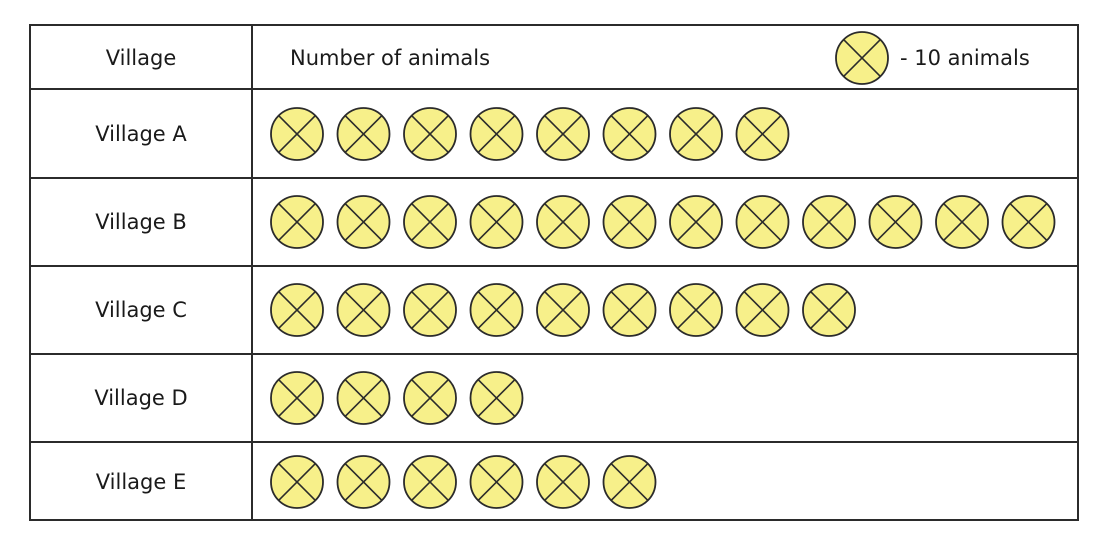 The image size is (1104, 543). What do you see at coordinates (463, 482) in the screenshot?
I see `symbol-row-village-e` at bounding box center [463, 482].